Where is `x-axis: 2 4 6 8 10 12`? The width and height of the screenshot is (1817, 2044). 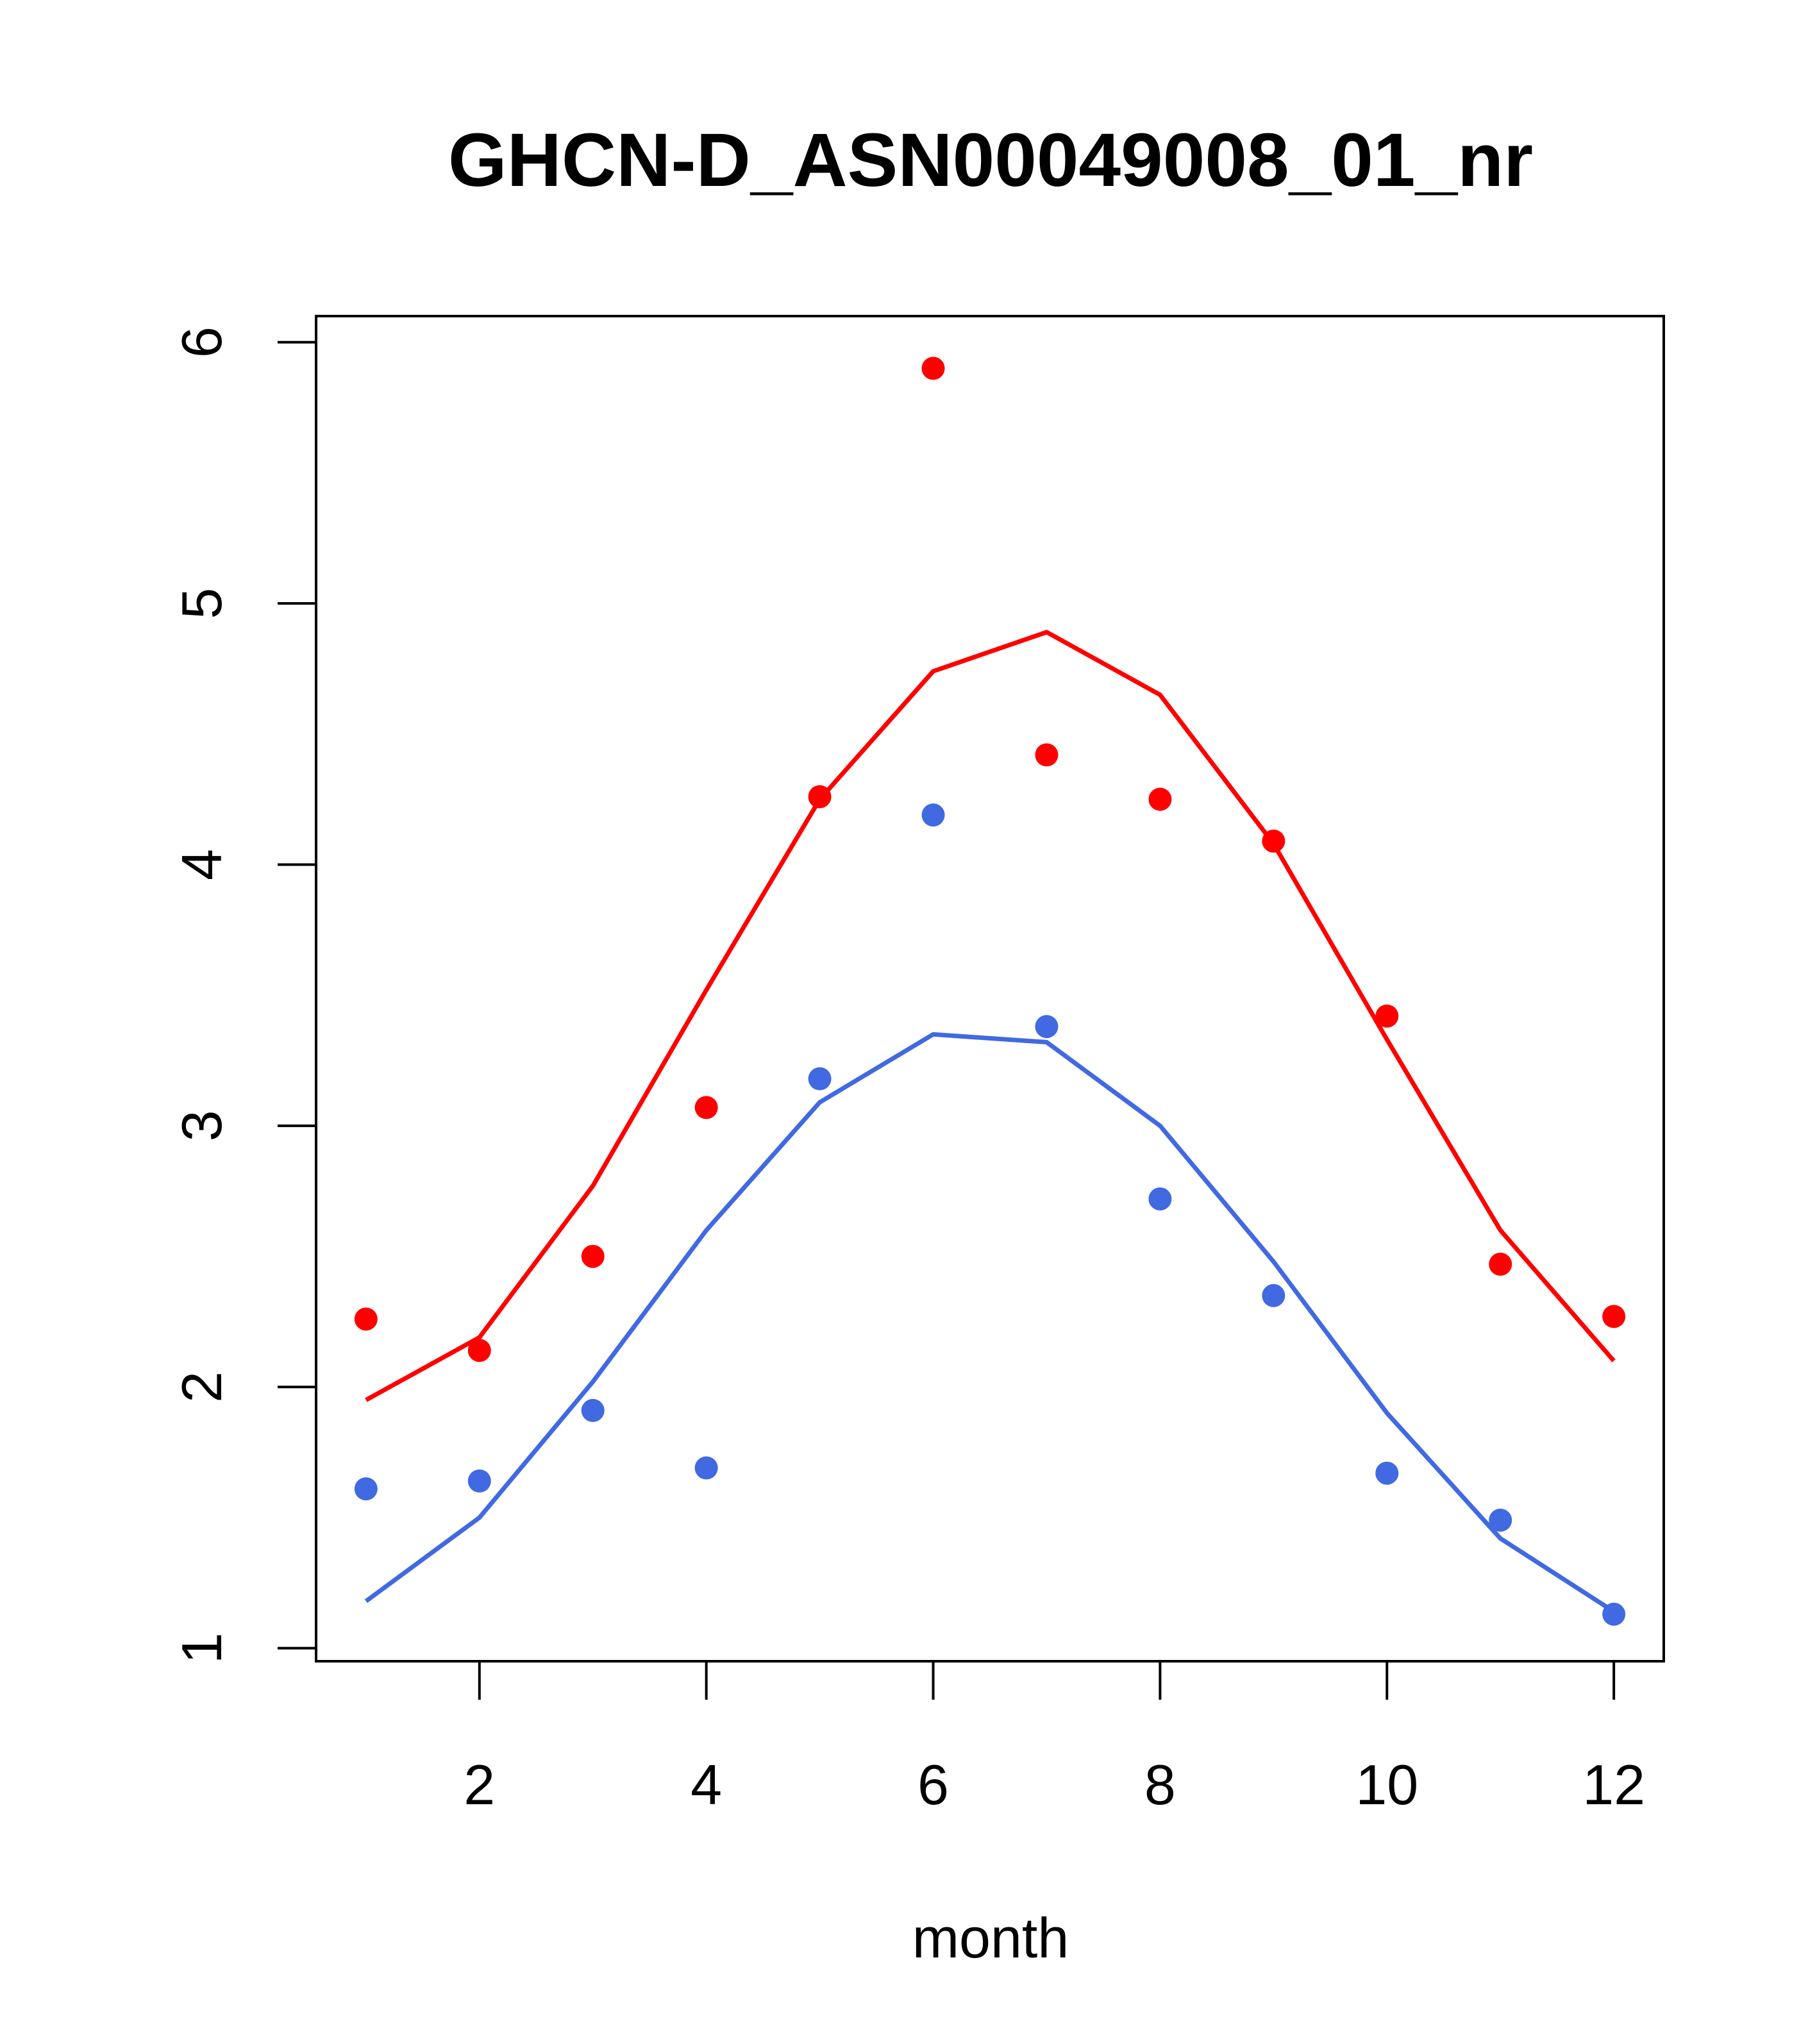
x-axis: 2 4 6 8 10 12 is located at coordinates (1054, 1738).